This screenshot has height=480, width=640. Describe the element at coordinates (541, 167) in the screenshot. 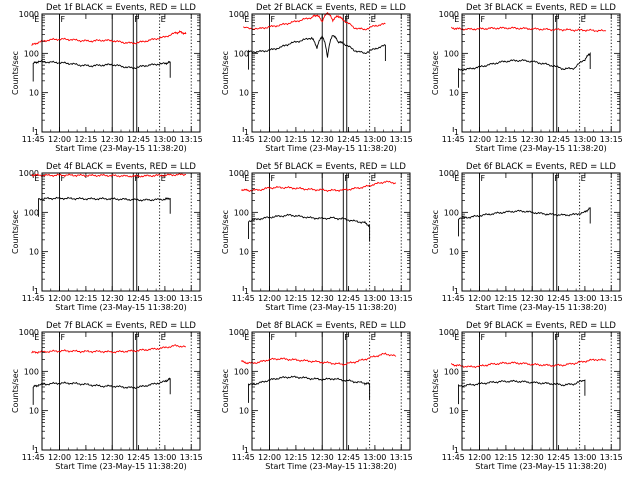

I see `panel-title: Det 6f BLACK = Events, RED = LLD` at that location.